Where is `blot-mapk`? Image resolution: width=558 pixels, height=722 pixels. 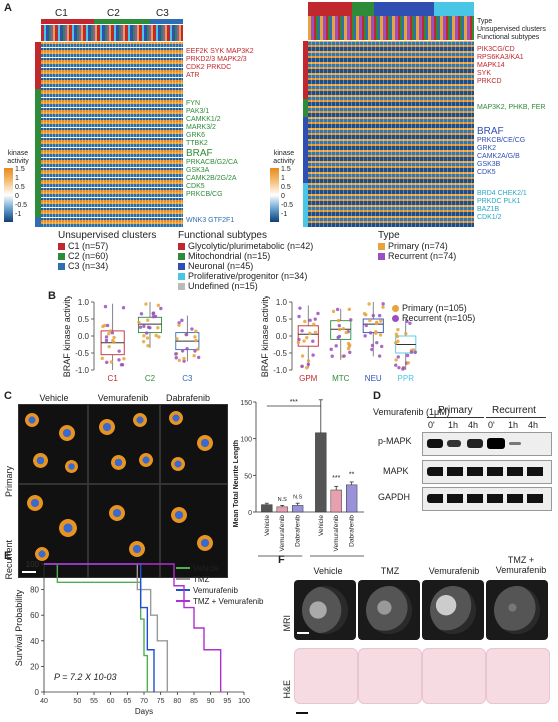 blot-mapk is located at coordinates (487, 472).